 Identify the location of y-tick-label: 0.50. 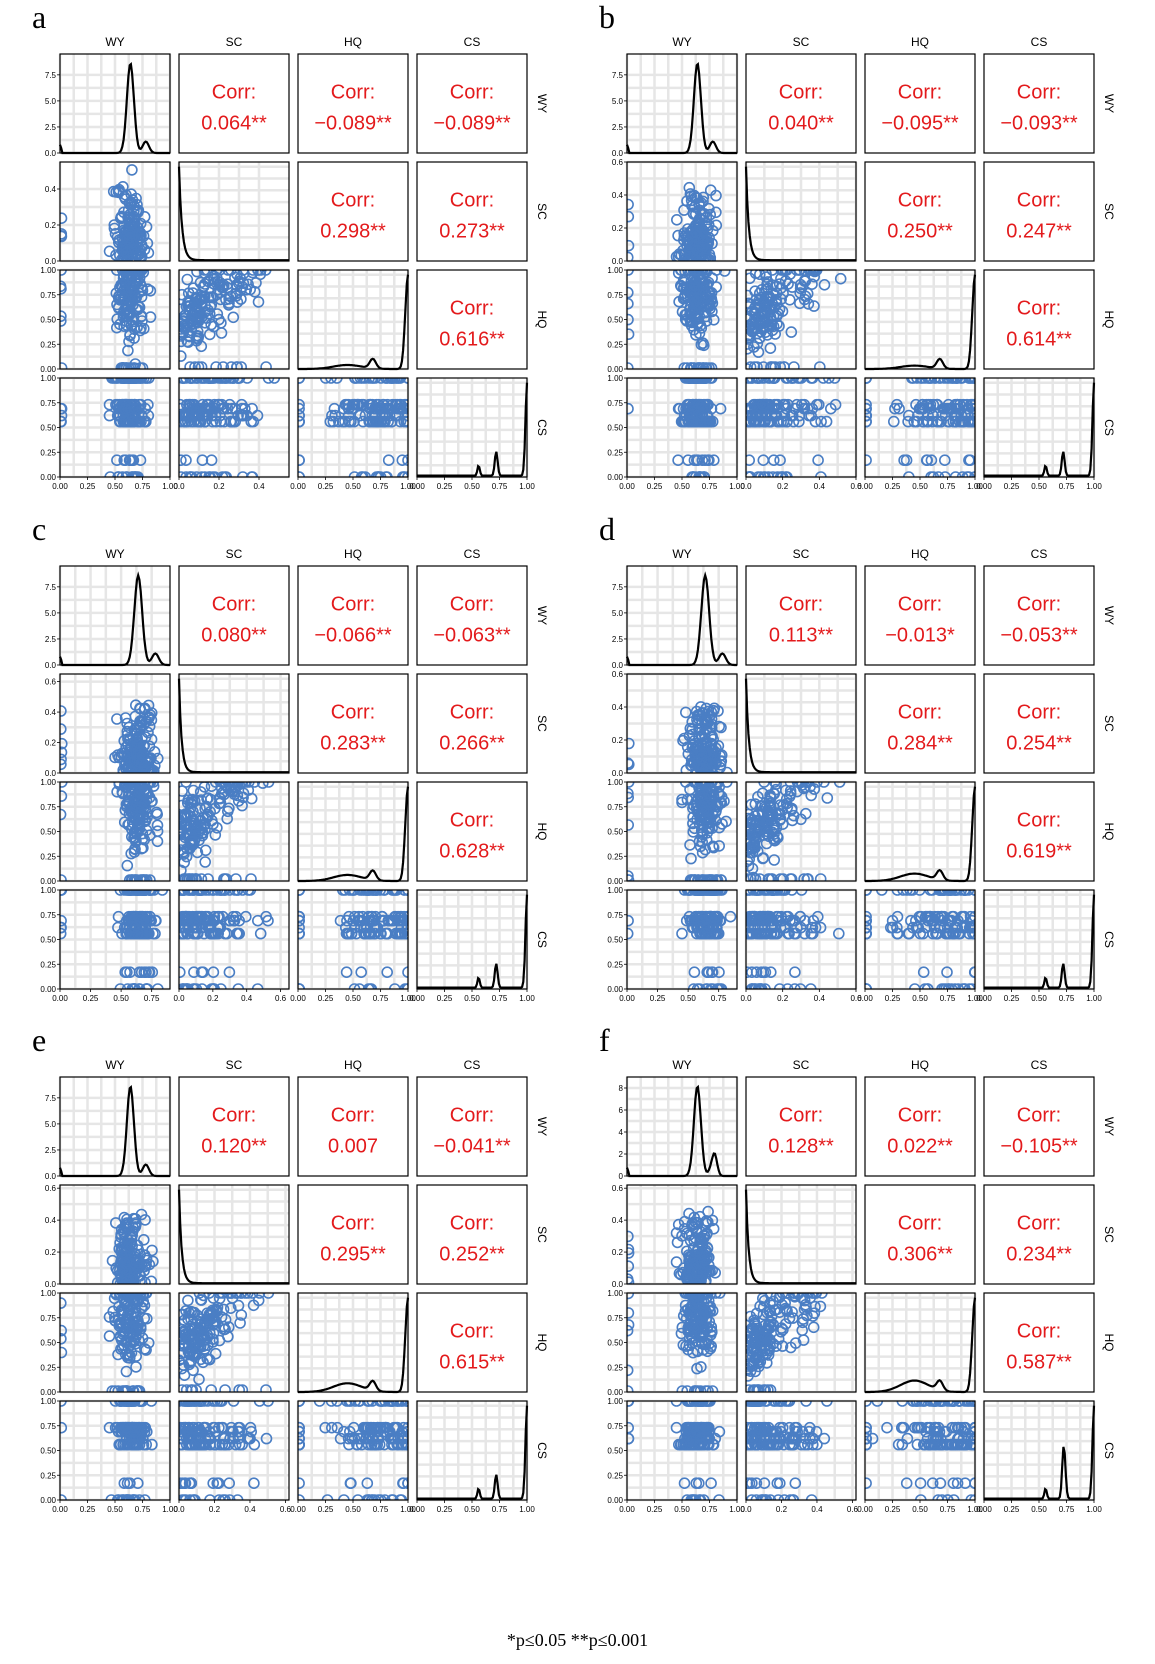
(48, 428).